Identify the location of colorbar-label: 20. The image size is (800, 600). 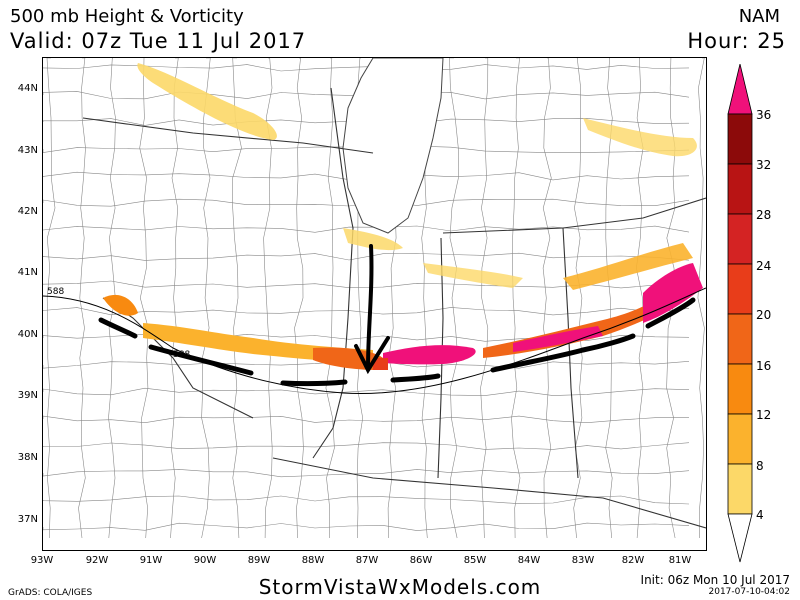
(764, 315).